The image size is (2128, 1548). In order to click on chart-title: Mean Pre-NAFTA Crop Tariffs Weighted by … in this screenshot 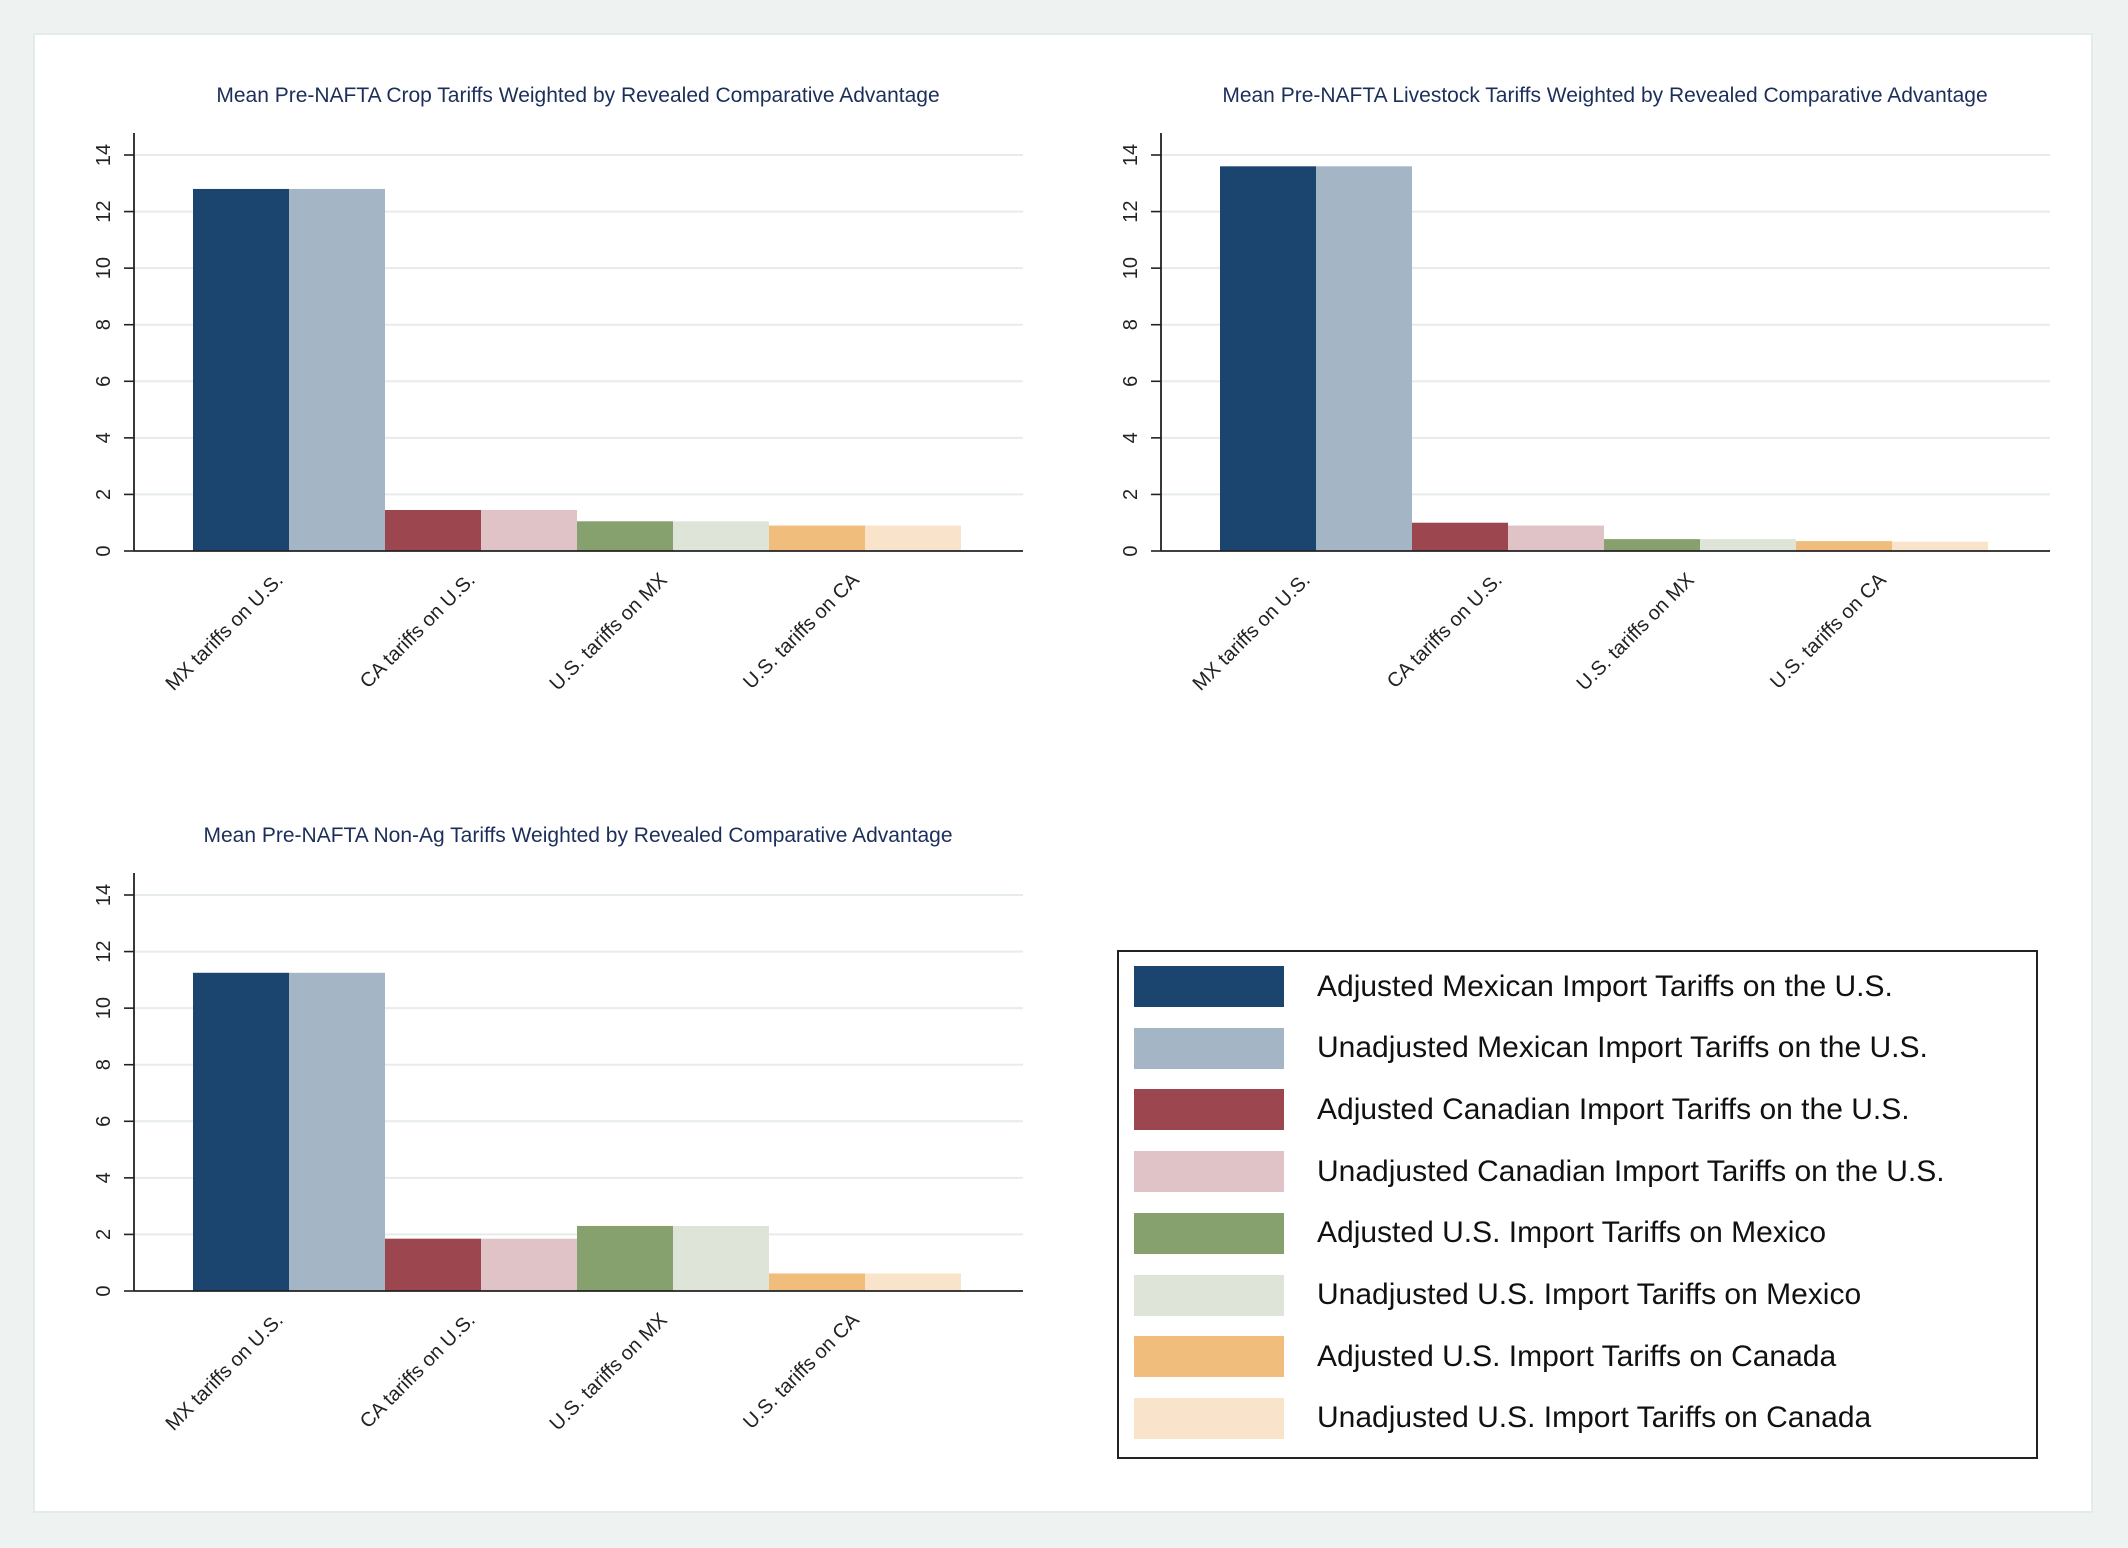, I will do `click(577, 95)`.